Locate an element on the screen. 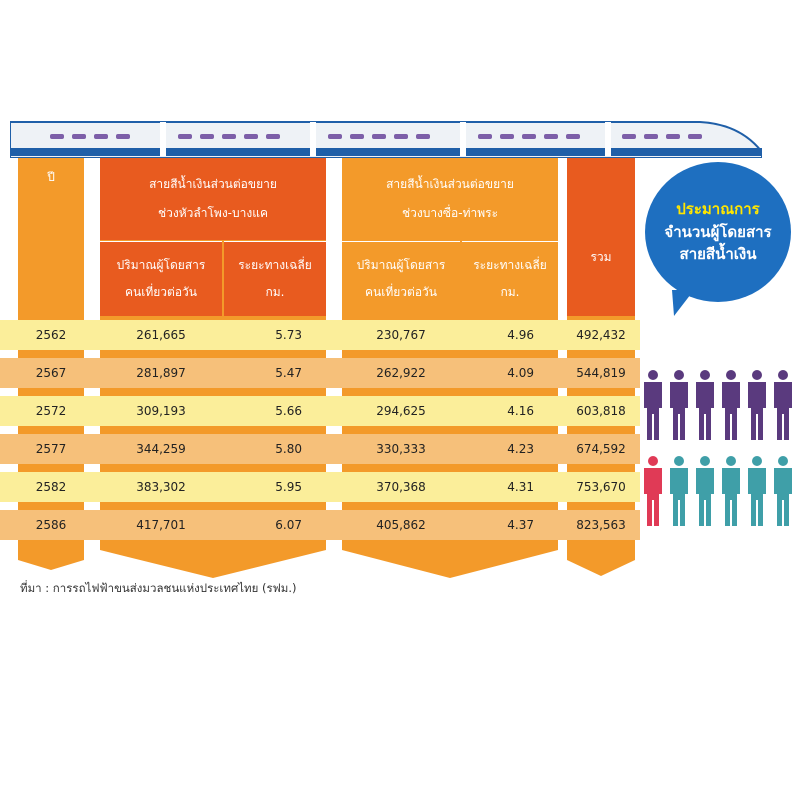 Image resolution: width=800 pixels, height=800 pixels. value-cell: 261,665 is located at coordinates (161, 335).